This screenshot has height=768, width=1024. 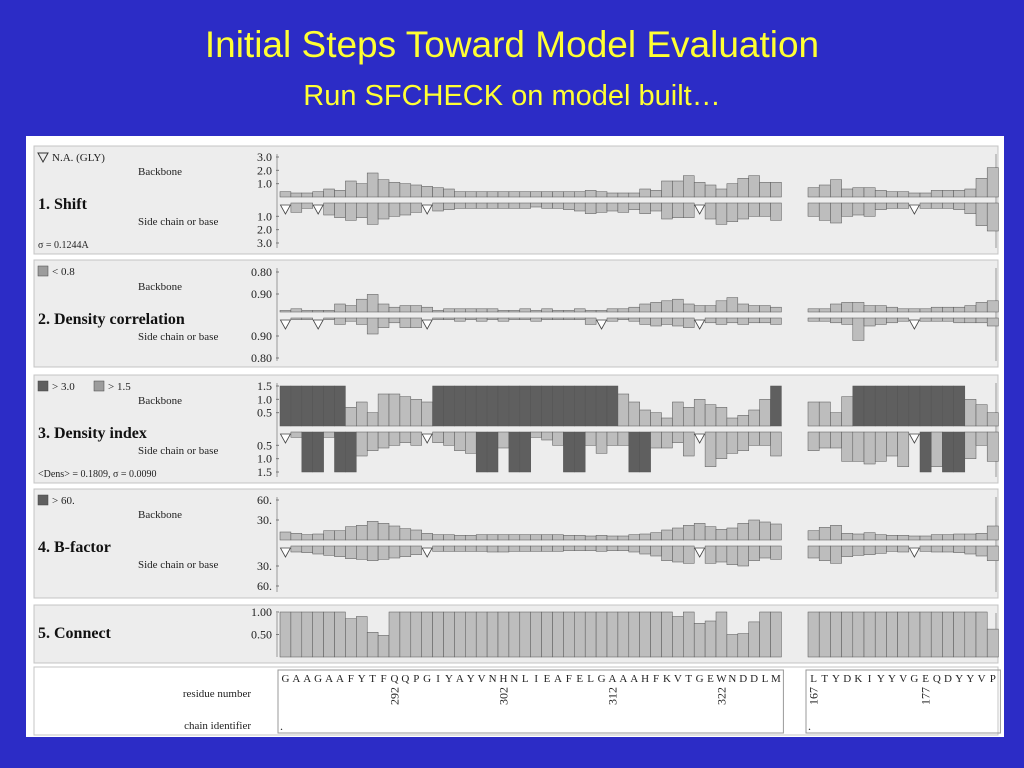 What do you see at coordinates (547, 679) in the screenshot?
I see `residue-letter-a: E` at bounding box center [547, 679].